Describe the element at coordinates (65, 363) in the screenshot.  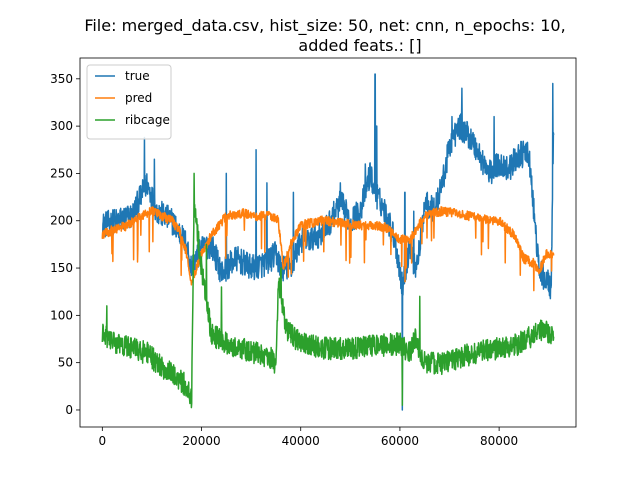
I see `y-tick-label: 50` at that location.